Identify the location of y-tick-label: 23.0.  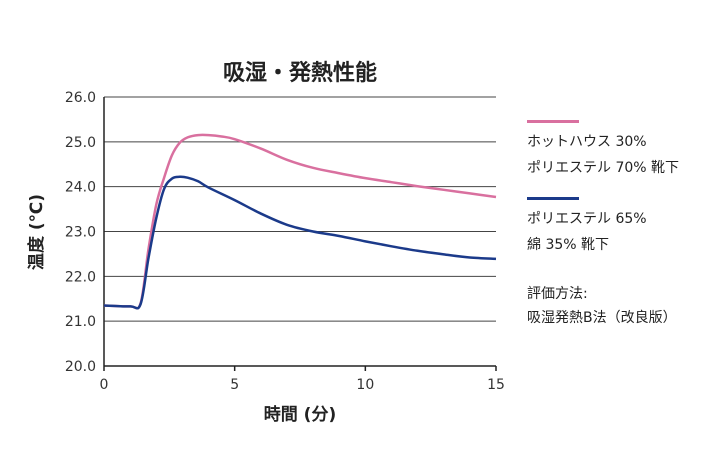
(80, 233).